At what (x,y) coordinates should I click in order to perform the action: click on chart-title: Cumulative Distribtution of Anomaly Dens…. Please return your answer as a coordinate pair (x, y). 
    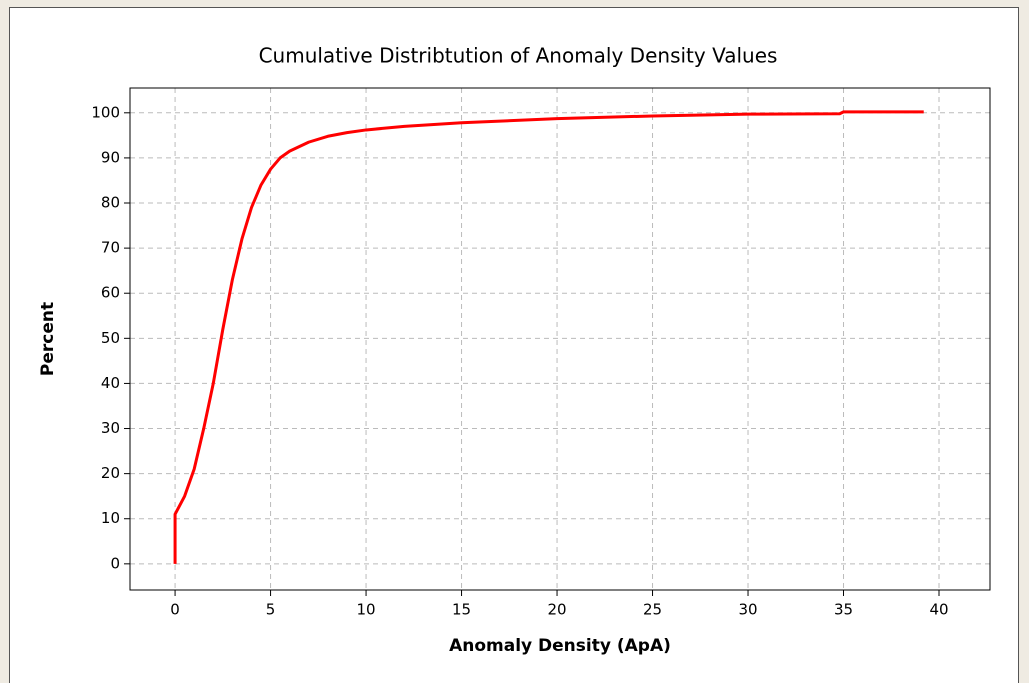
    Looking at the image, I should click on (518, 56).